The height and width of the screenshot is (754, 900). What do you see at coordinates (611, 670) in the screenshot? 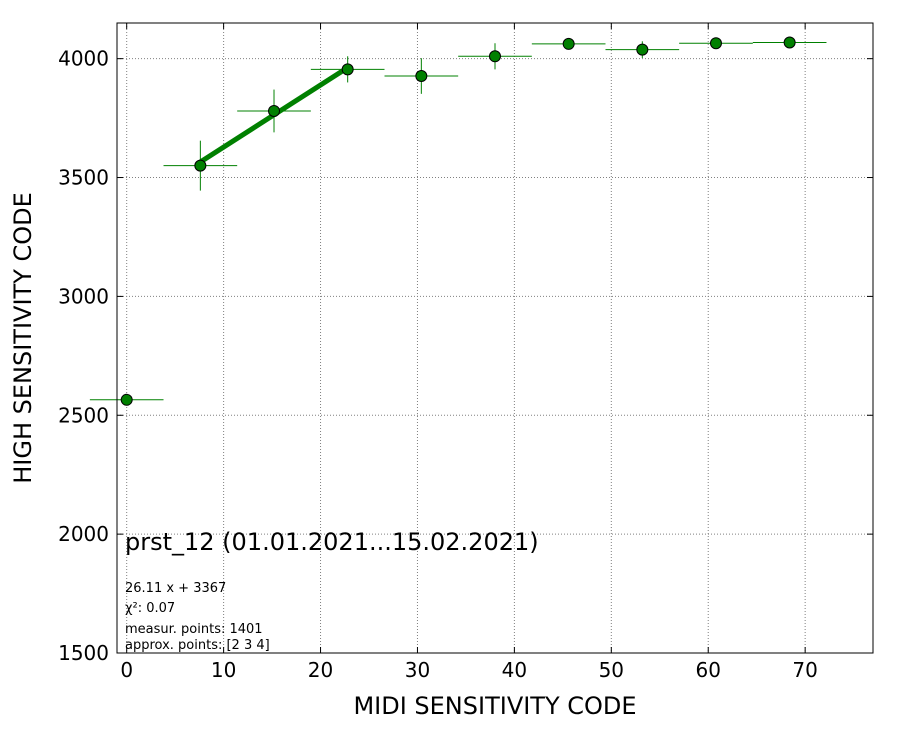
I see `x-tick-label: 50` at bounding box center [611, 670].